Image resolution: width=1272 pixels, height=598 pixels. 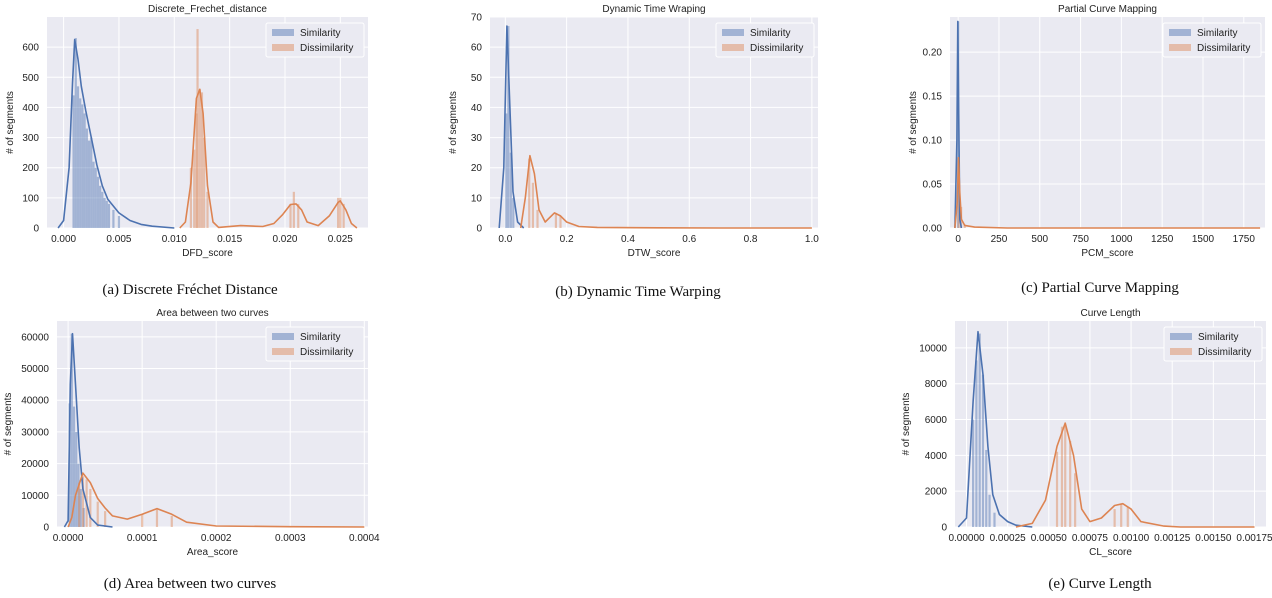 I want to click on x-tick-label: 1250, so click(x=1162, y=239).